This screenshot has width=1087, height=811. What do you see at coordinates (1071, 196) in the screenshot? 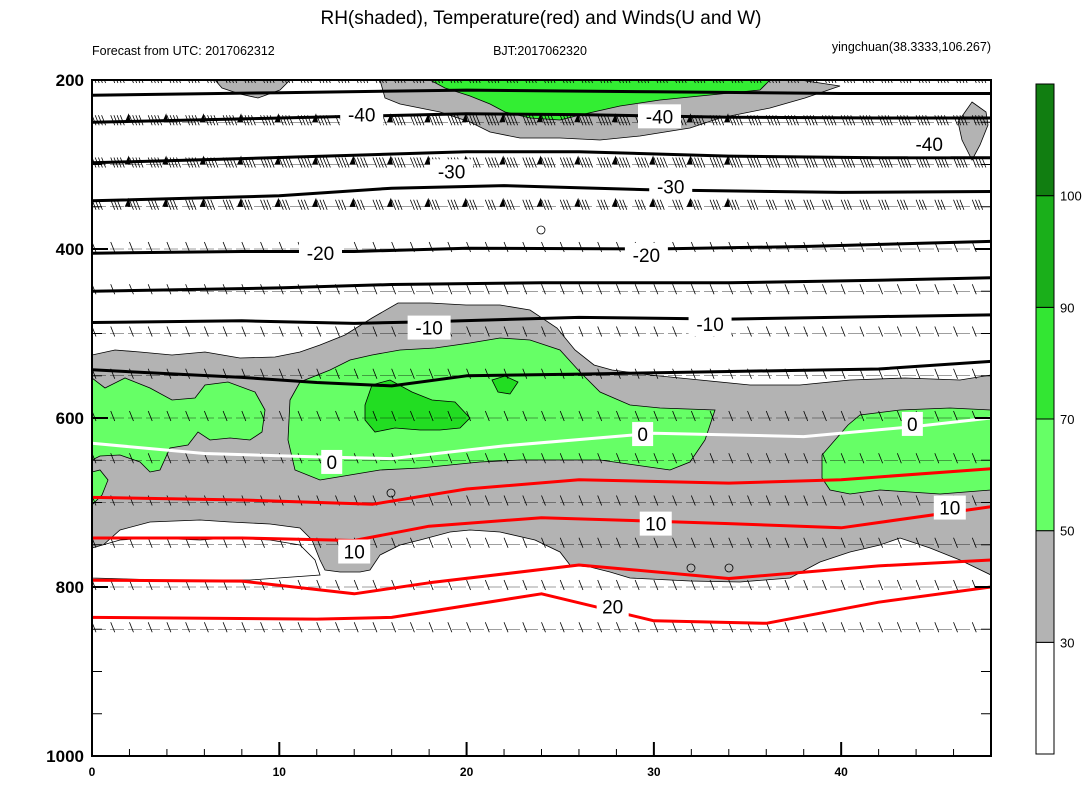
I see `colorbar-label: 100` at bounding box center [1071, 196].